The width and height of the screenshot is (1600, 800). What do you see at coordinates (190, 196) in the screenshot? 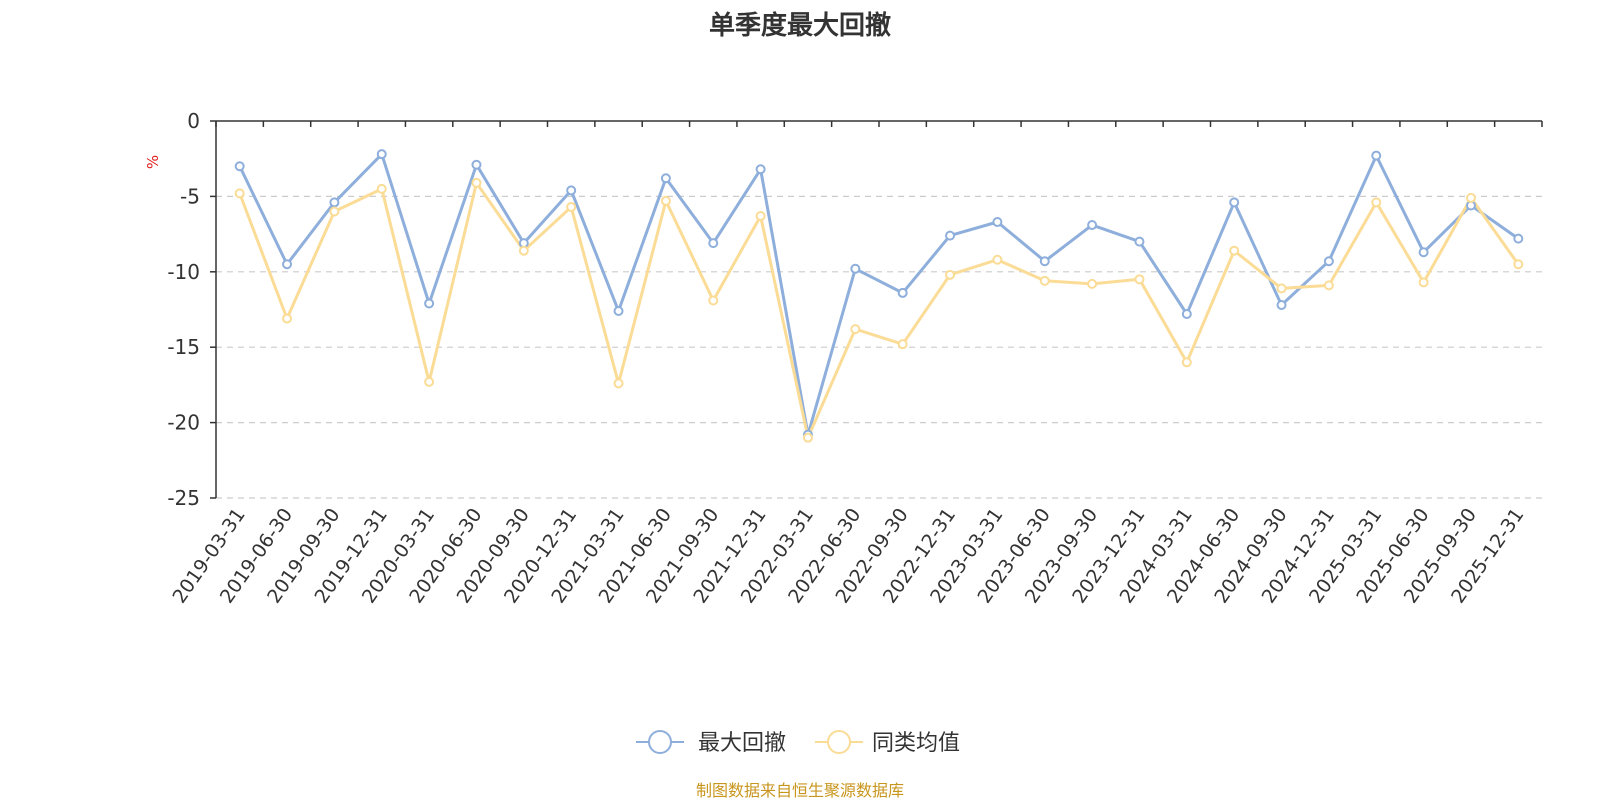
I see `y-tick-label: -5` at bounding box center [190, 196].